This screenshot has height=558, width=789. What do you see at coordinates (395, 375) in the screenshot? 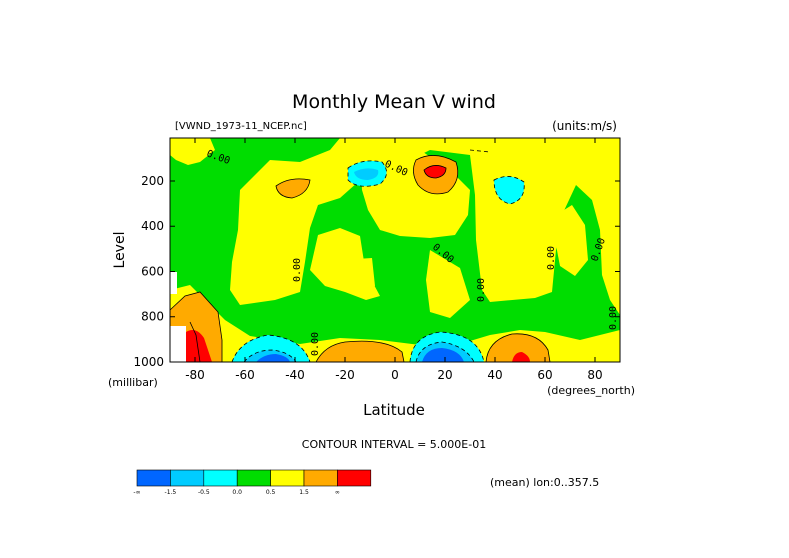
I see `x-tick-label: 0` at bounding box center [395, 375].